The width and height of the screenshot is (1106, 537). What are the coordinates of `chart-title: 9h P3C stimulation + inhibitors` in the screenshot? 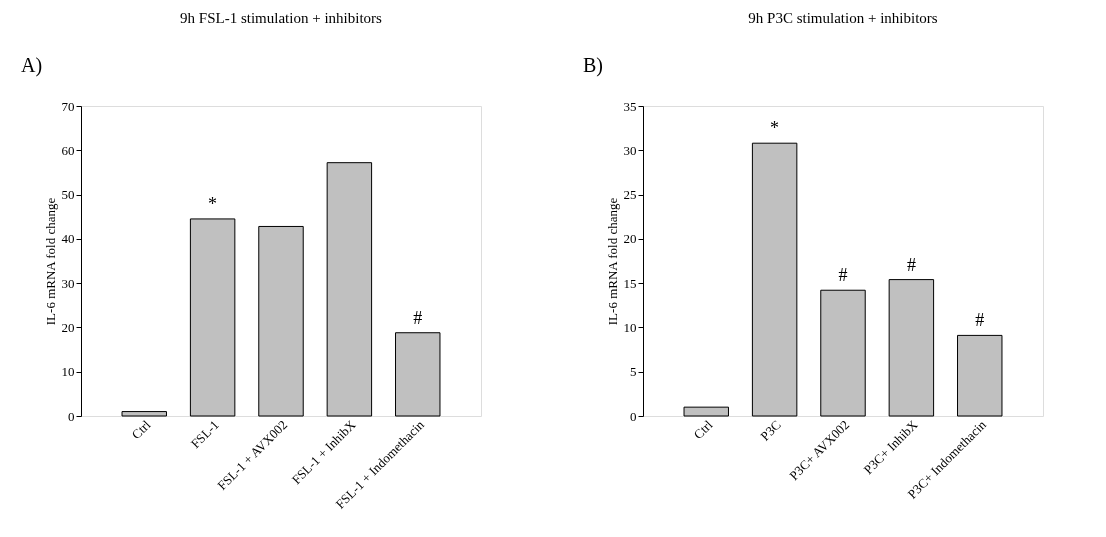 It's located at (843, 18).